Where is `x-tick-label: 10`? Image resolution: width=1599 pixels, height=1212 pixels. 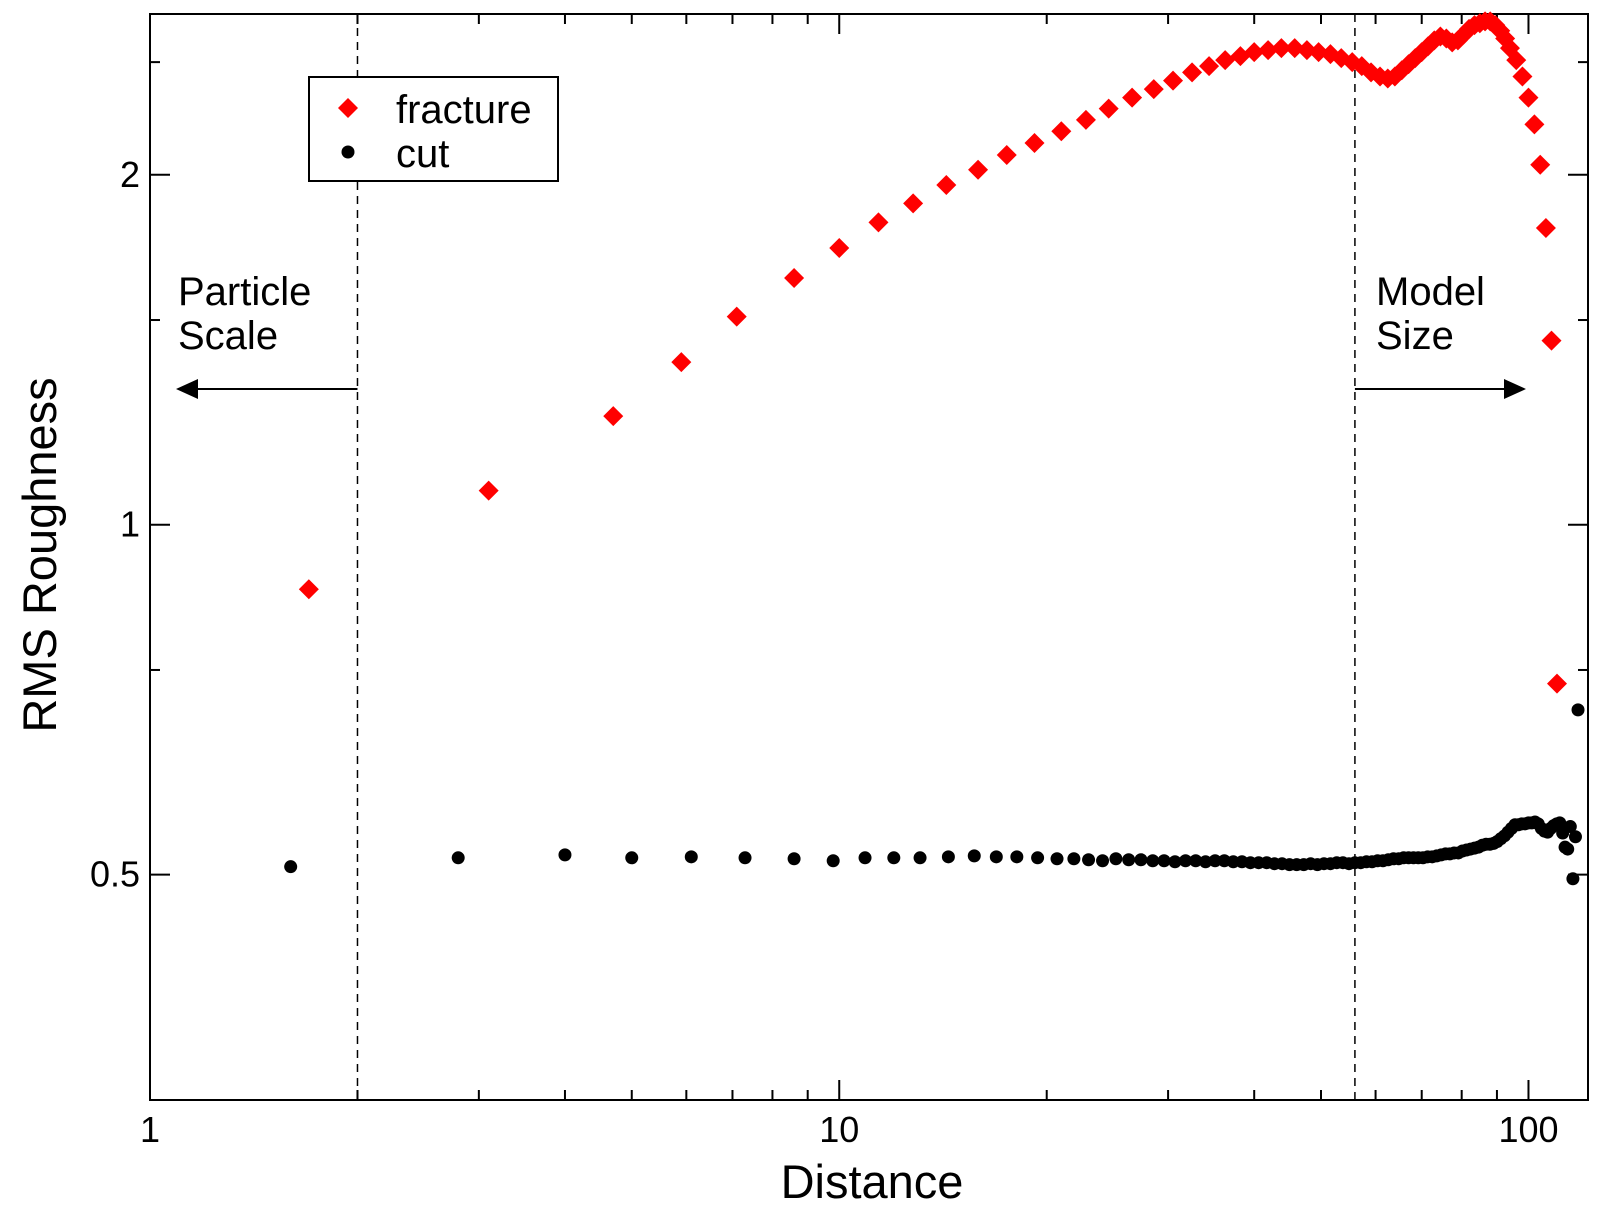
x-tick-label: 10 is located at coordinates (839, 1129).